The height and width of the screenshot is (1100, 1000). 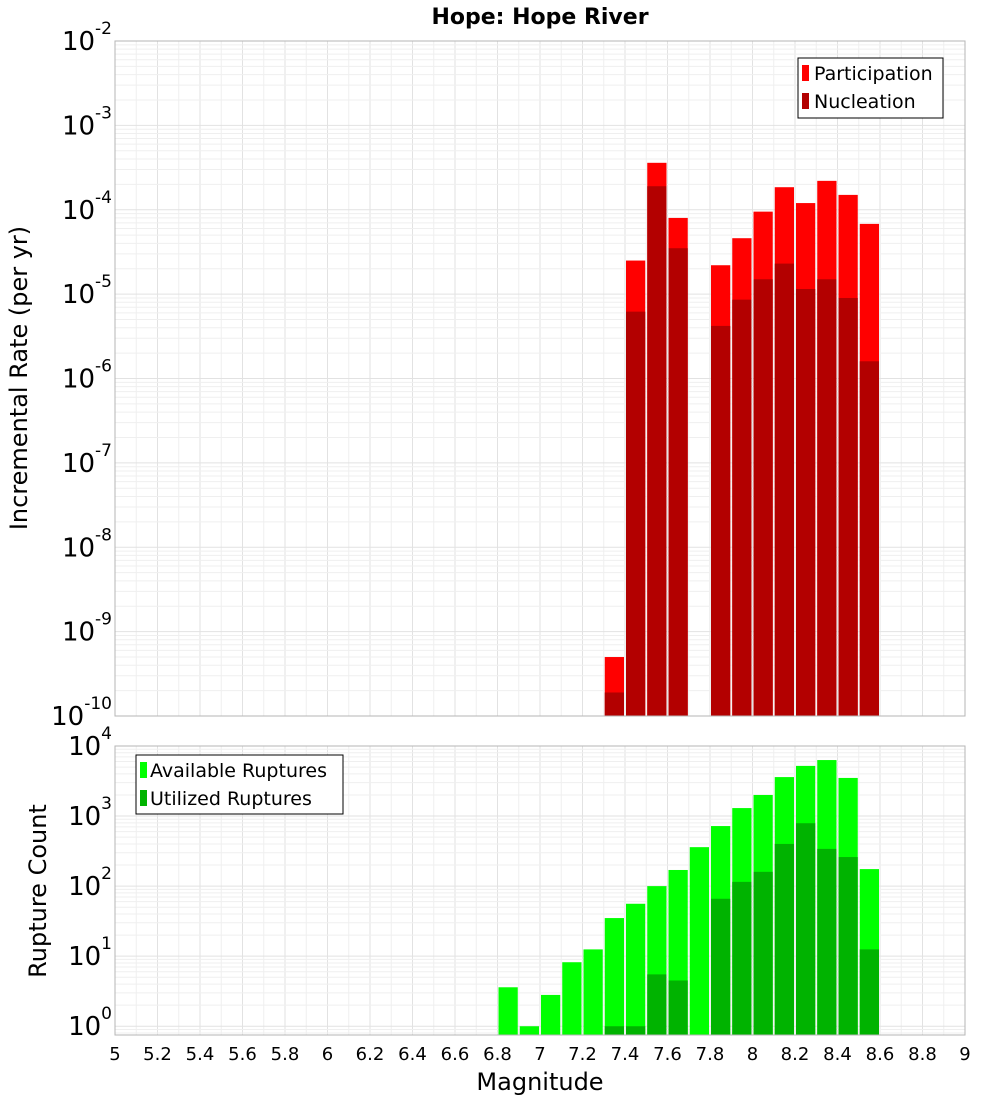 I want to click on y-tick-label: 10⁻¹⁰, so click(x=81, y=713).